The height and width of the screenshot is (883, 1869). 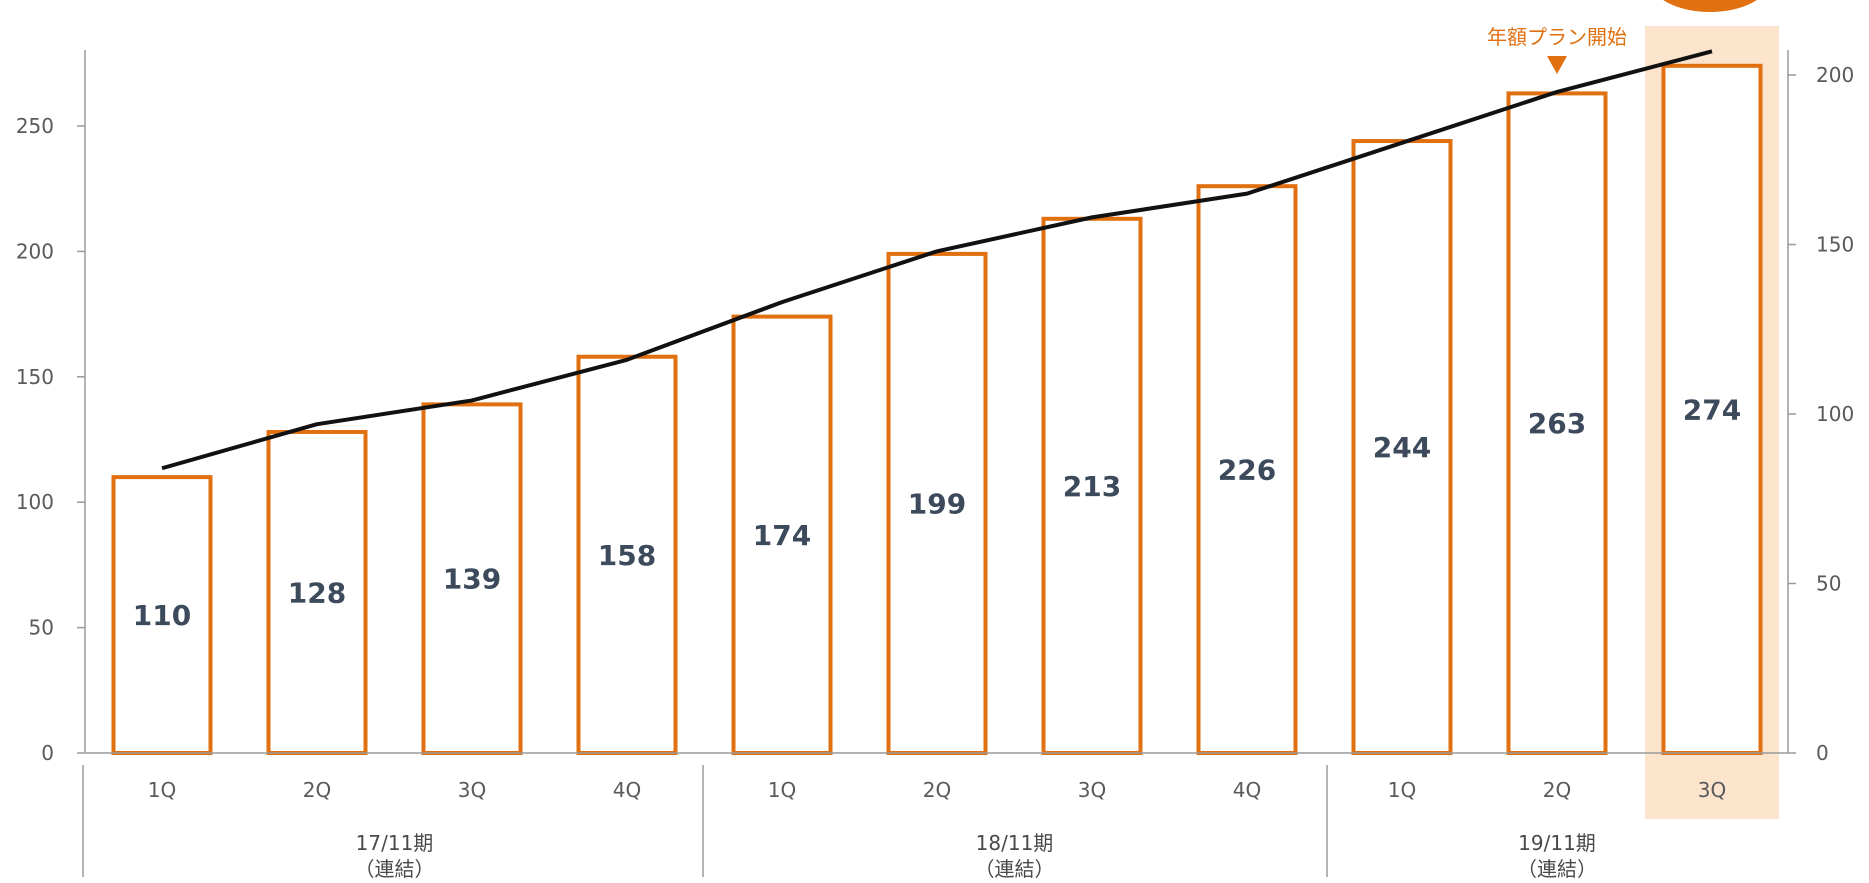 I want to click on bar-value-label: 274, so click(x=1712, y=409).